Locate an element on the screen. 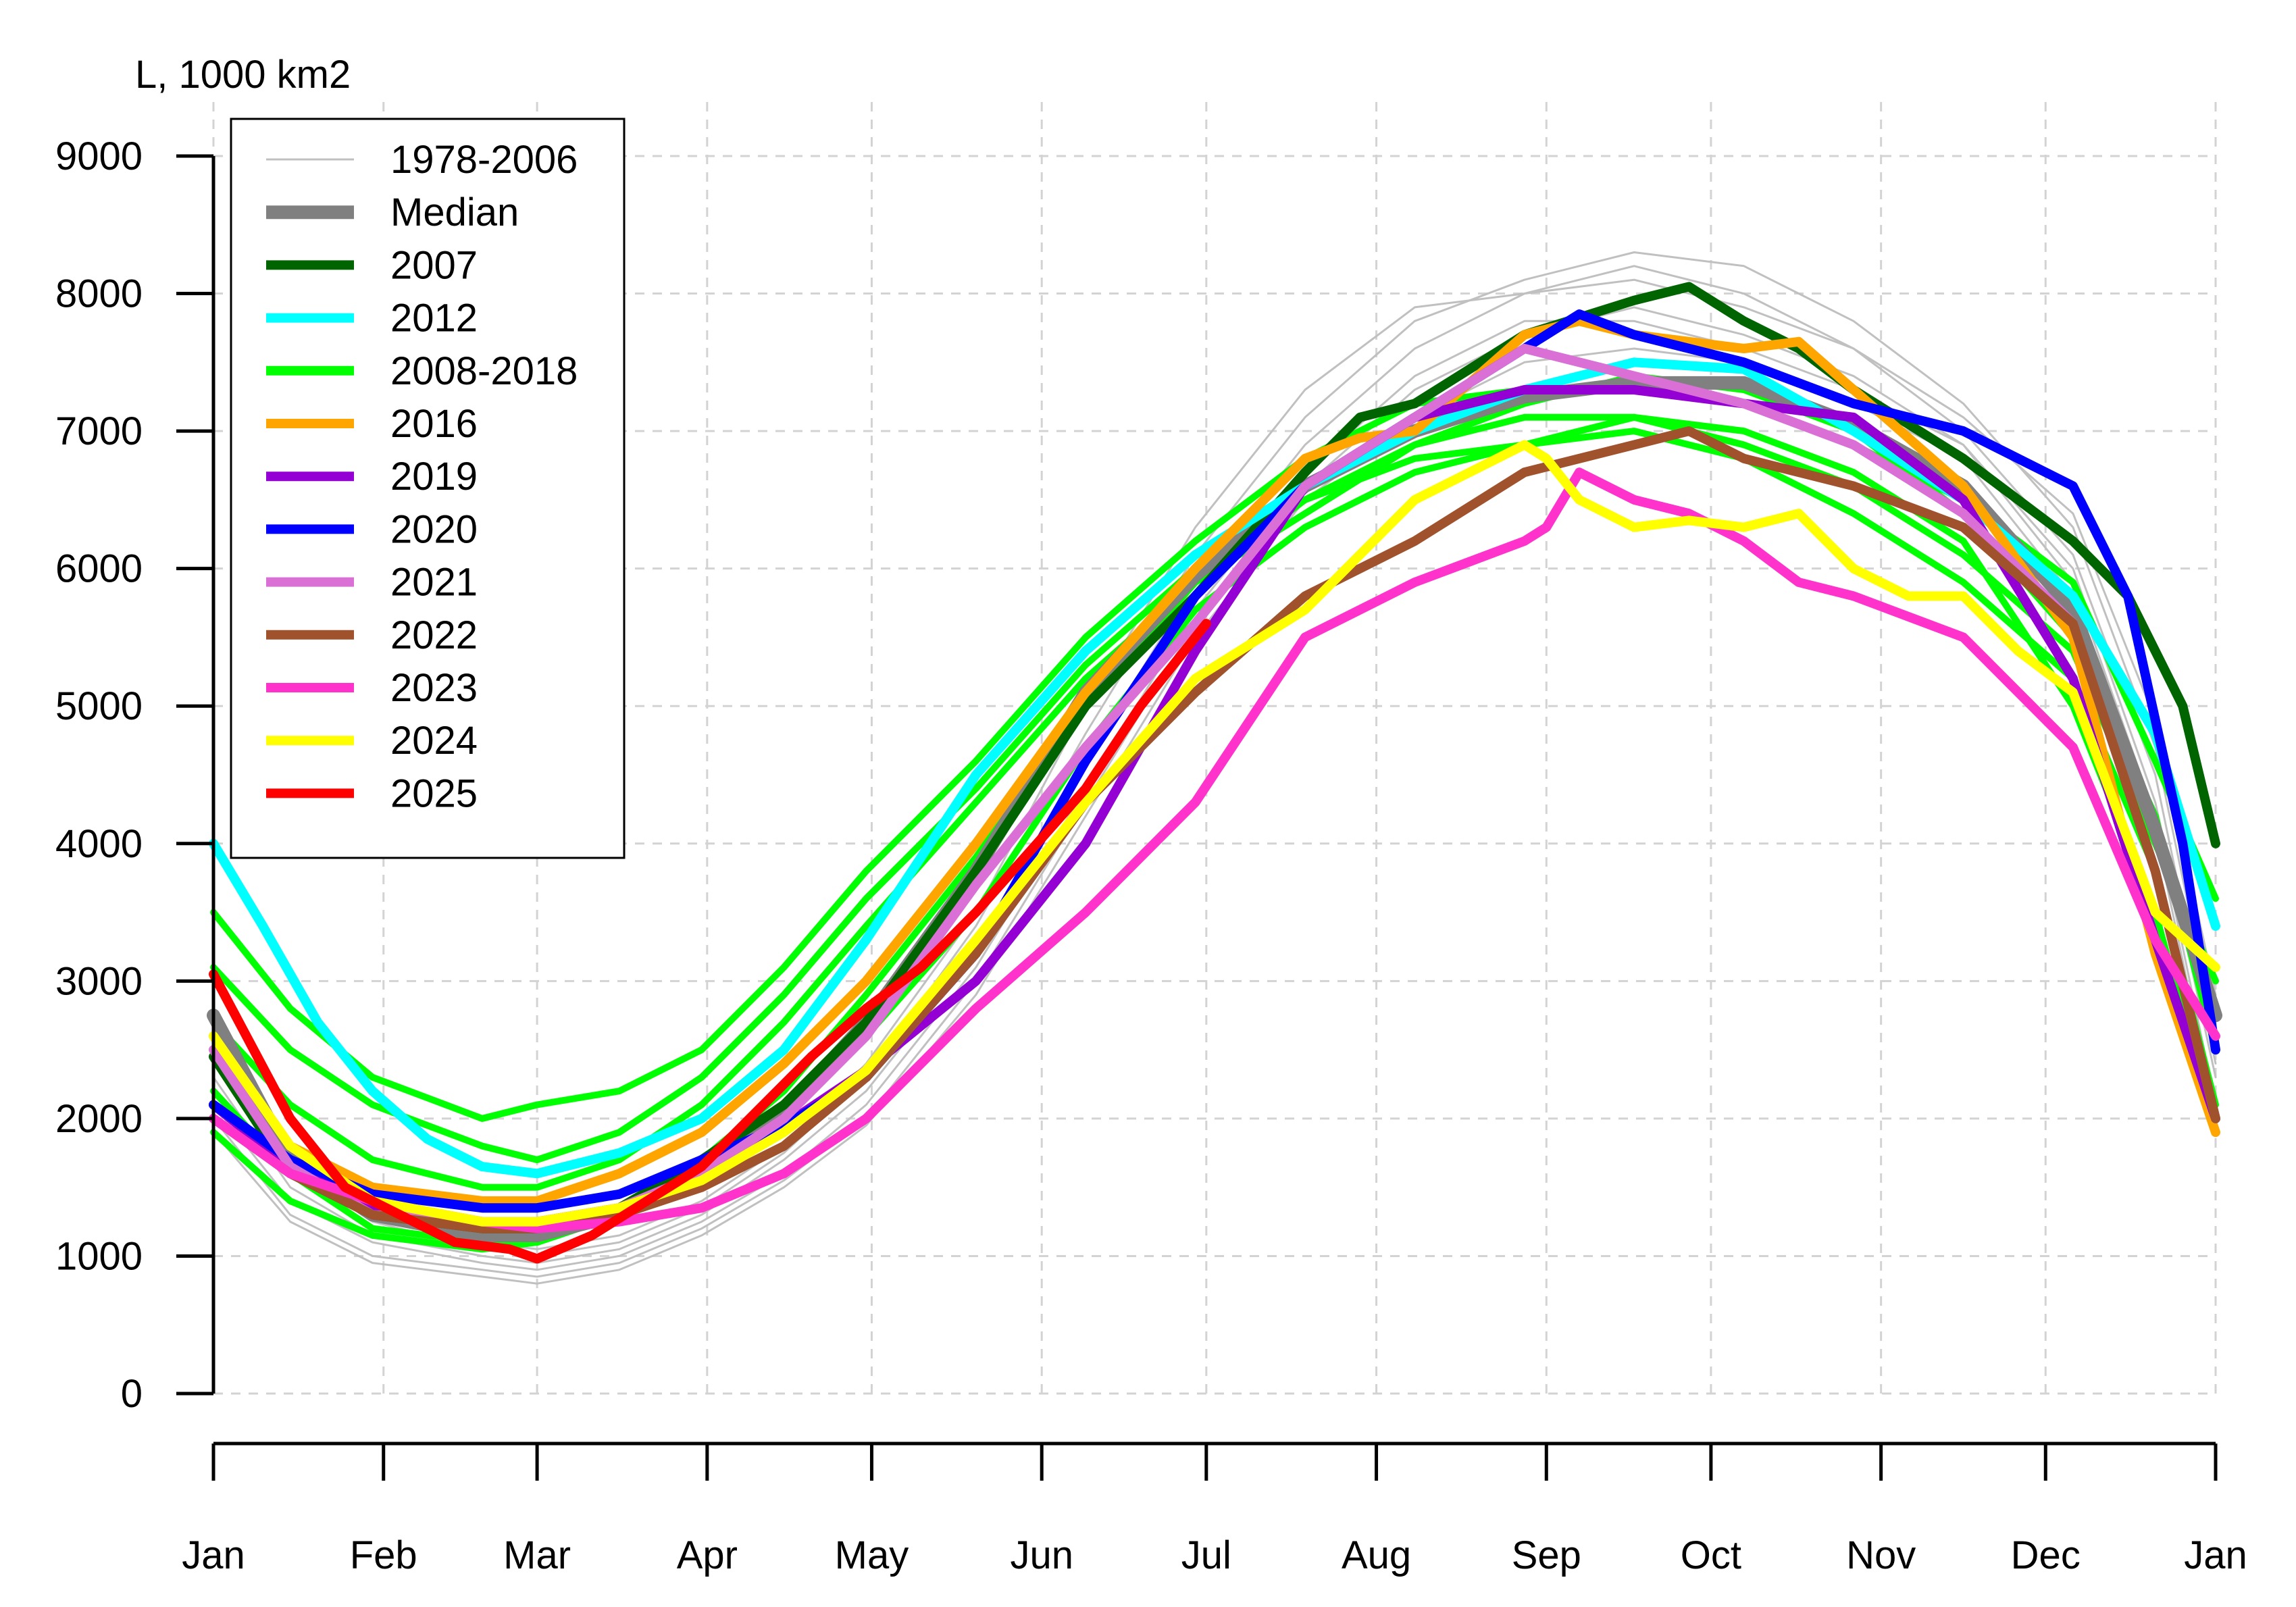 This screenshot has height=1607, width=2296. legend-label-10: 2023 is located at coordinates (434, 688).